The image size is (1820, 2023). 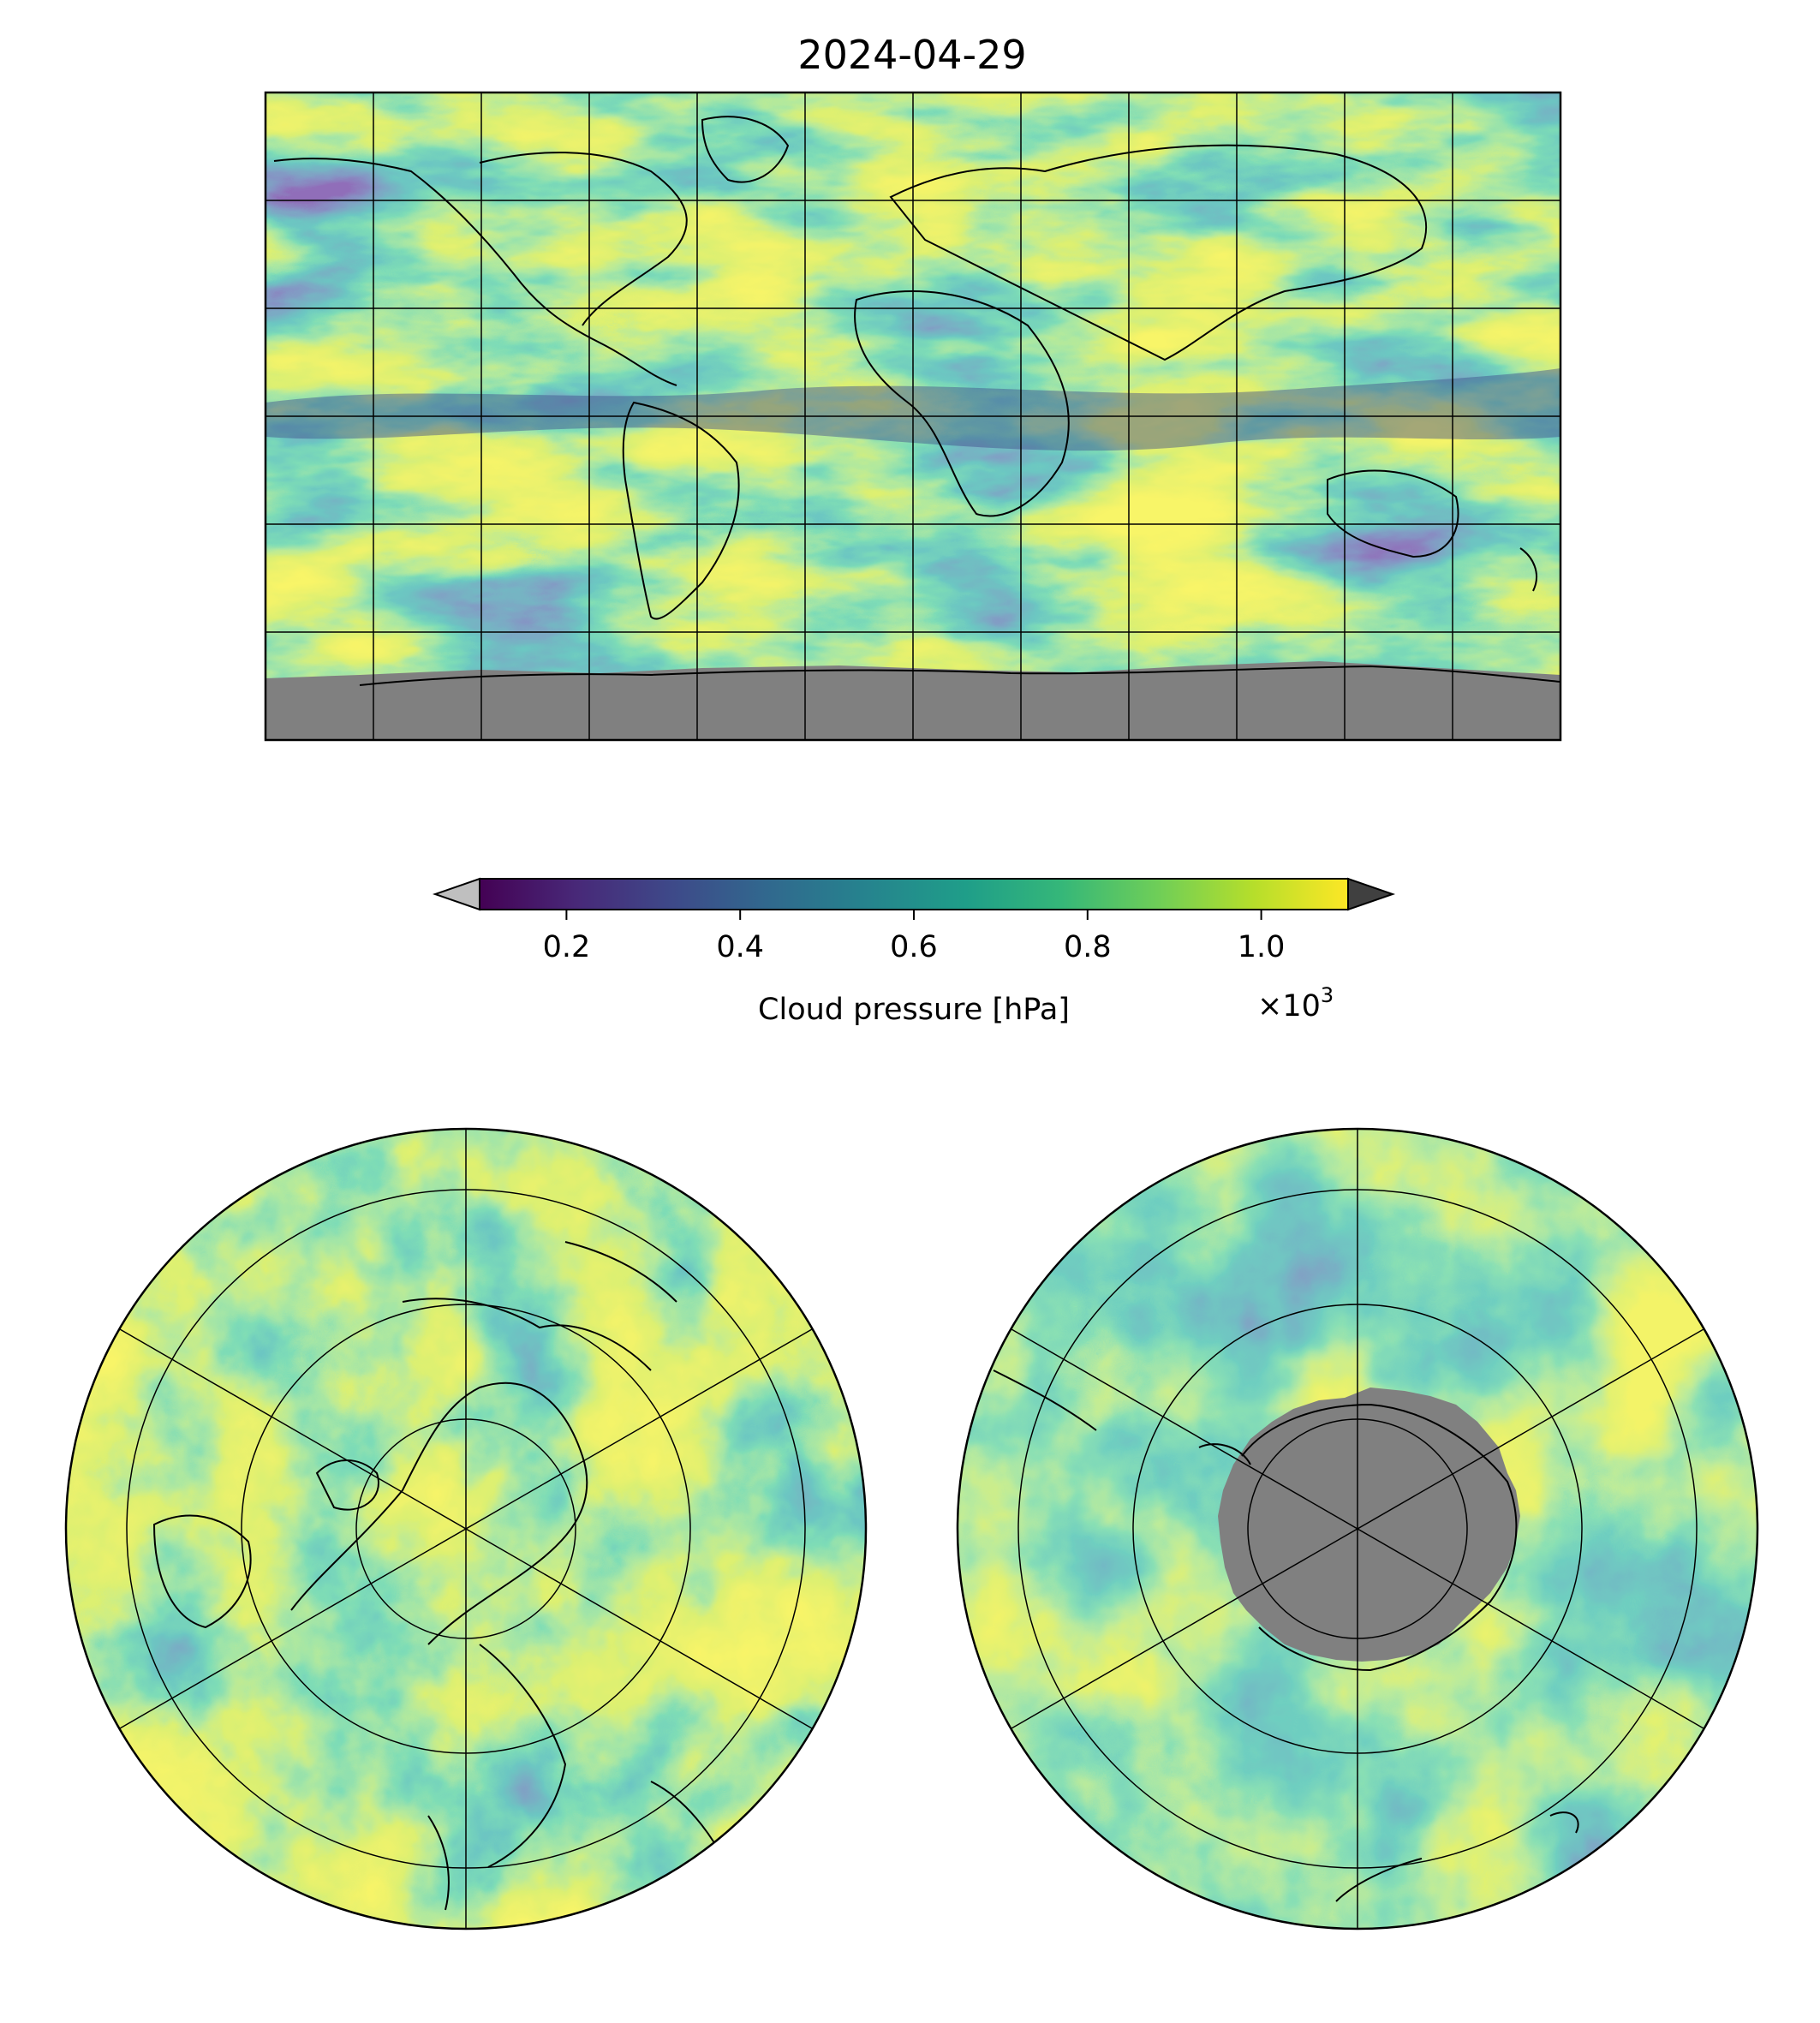 I want to click on colorbar-tick-label: 0.8, so click(x=1088, y=947).